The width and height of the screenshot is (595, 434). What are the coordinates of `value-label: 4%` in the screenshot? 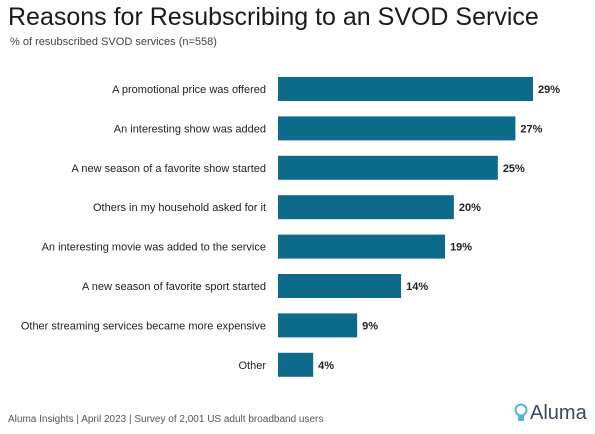 It's located at (326, 366).